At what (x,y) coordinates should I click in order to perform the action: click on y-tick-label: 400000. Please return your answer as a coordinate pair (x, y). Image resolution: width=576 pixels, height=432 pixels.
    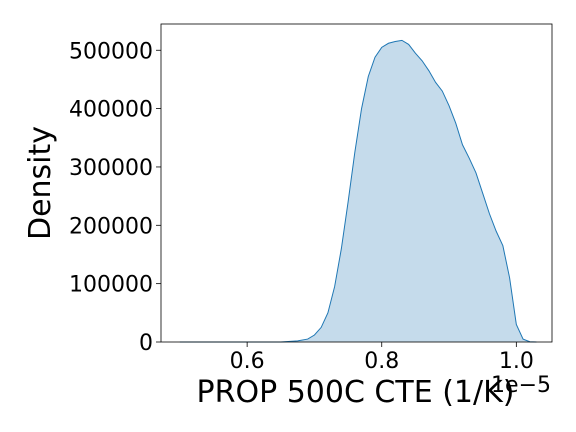
    Looking at the image, I should click on (111, 110).